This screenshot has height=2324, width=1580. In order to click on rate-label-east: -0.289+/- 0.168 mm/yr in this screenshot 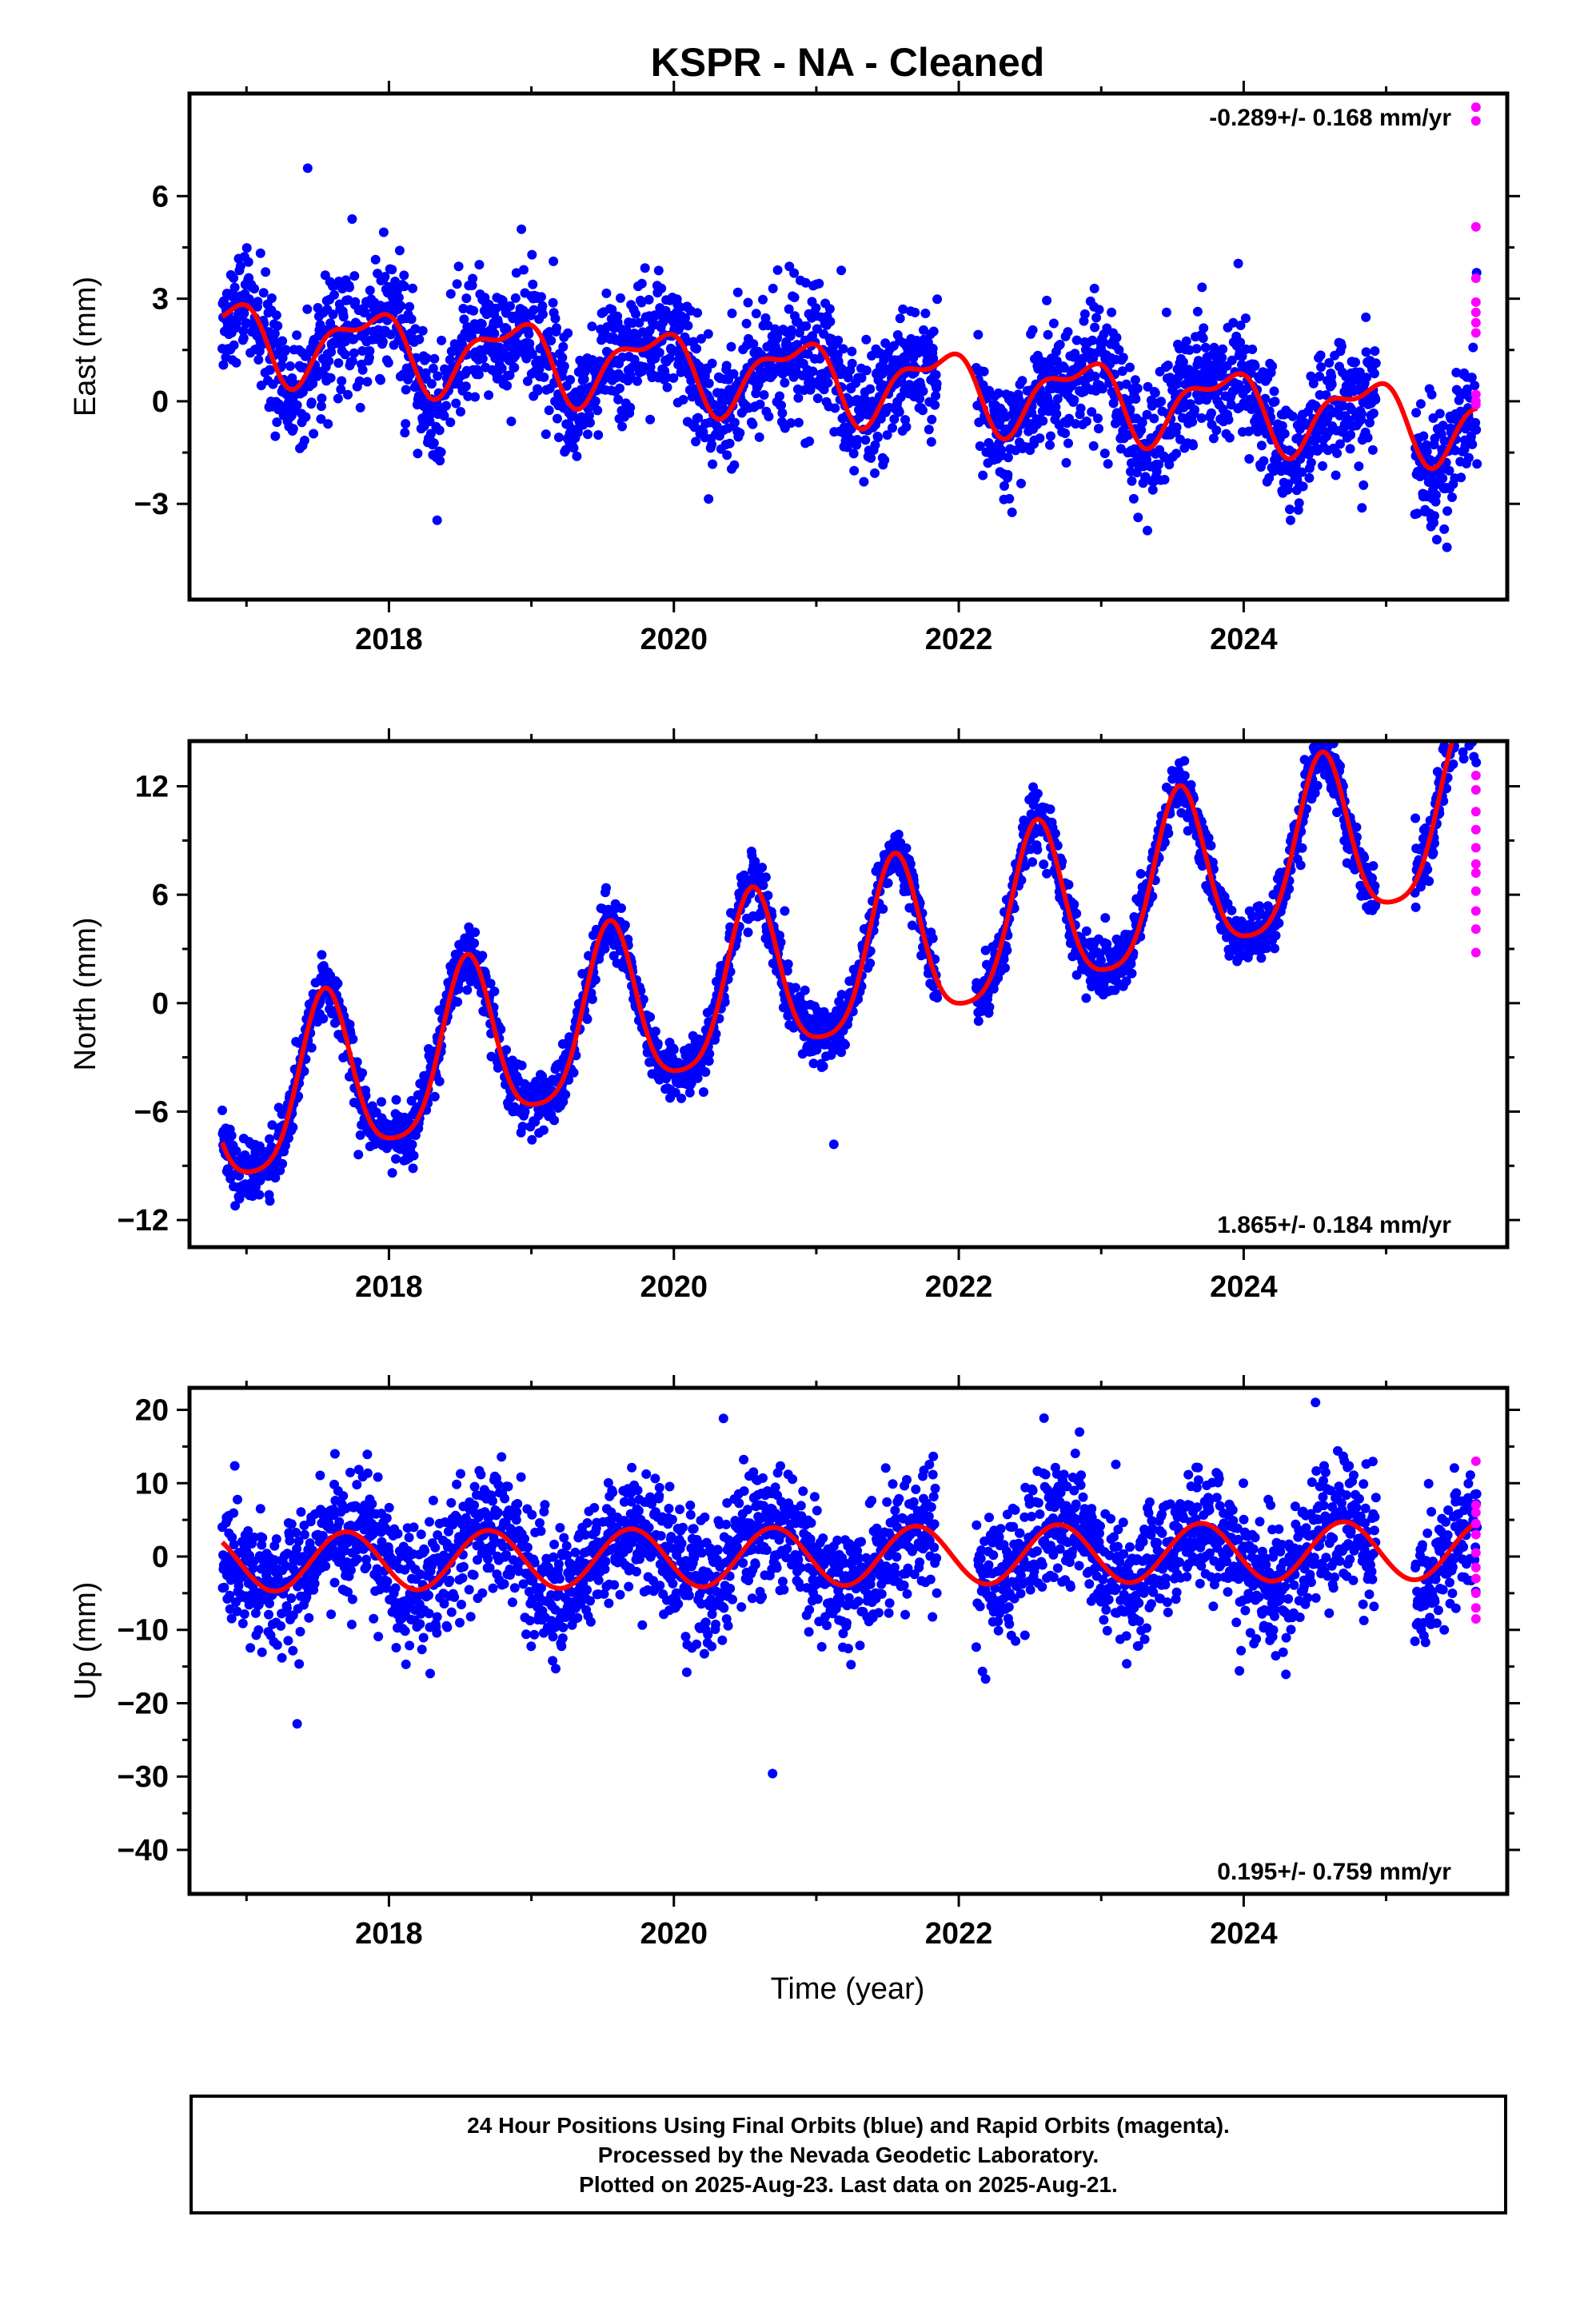, I will do `click(1330, 118)`.